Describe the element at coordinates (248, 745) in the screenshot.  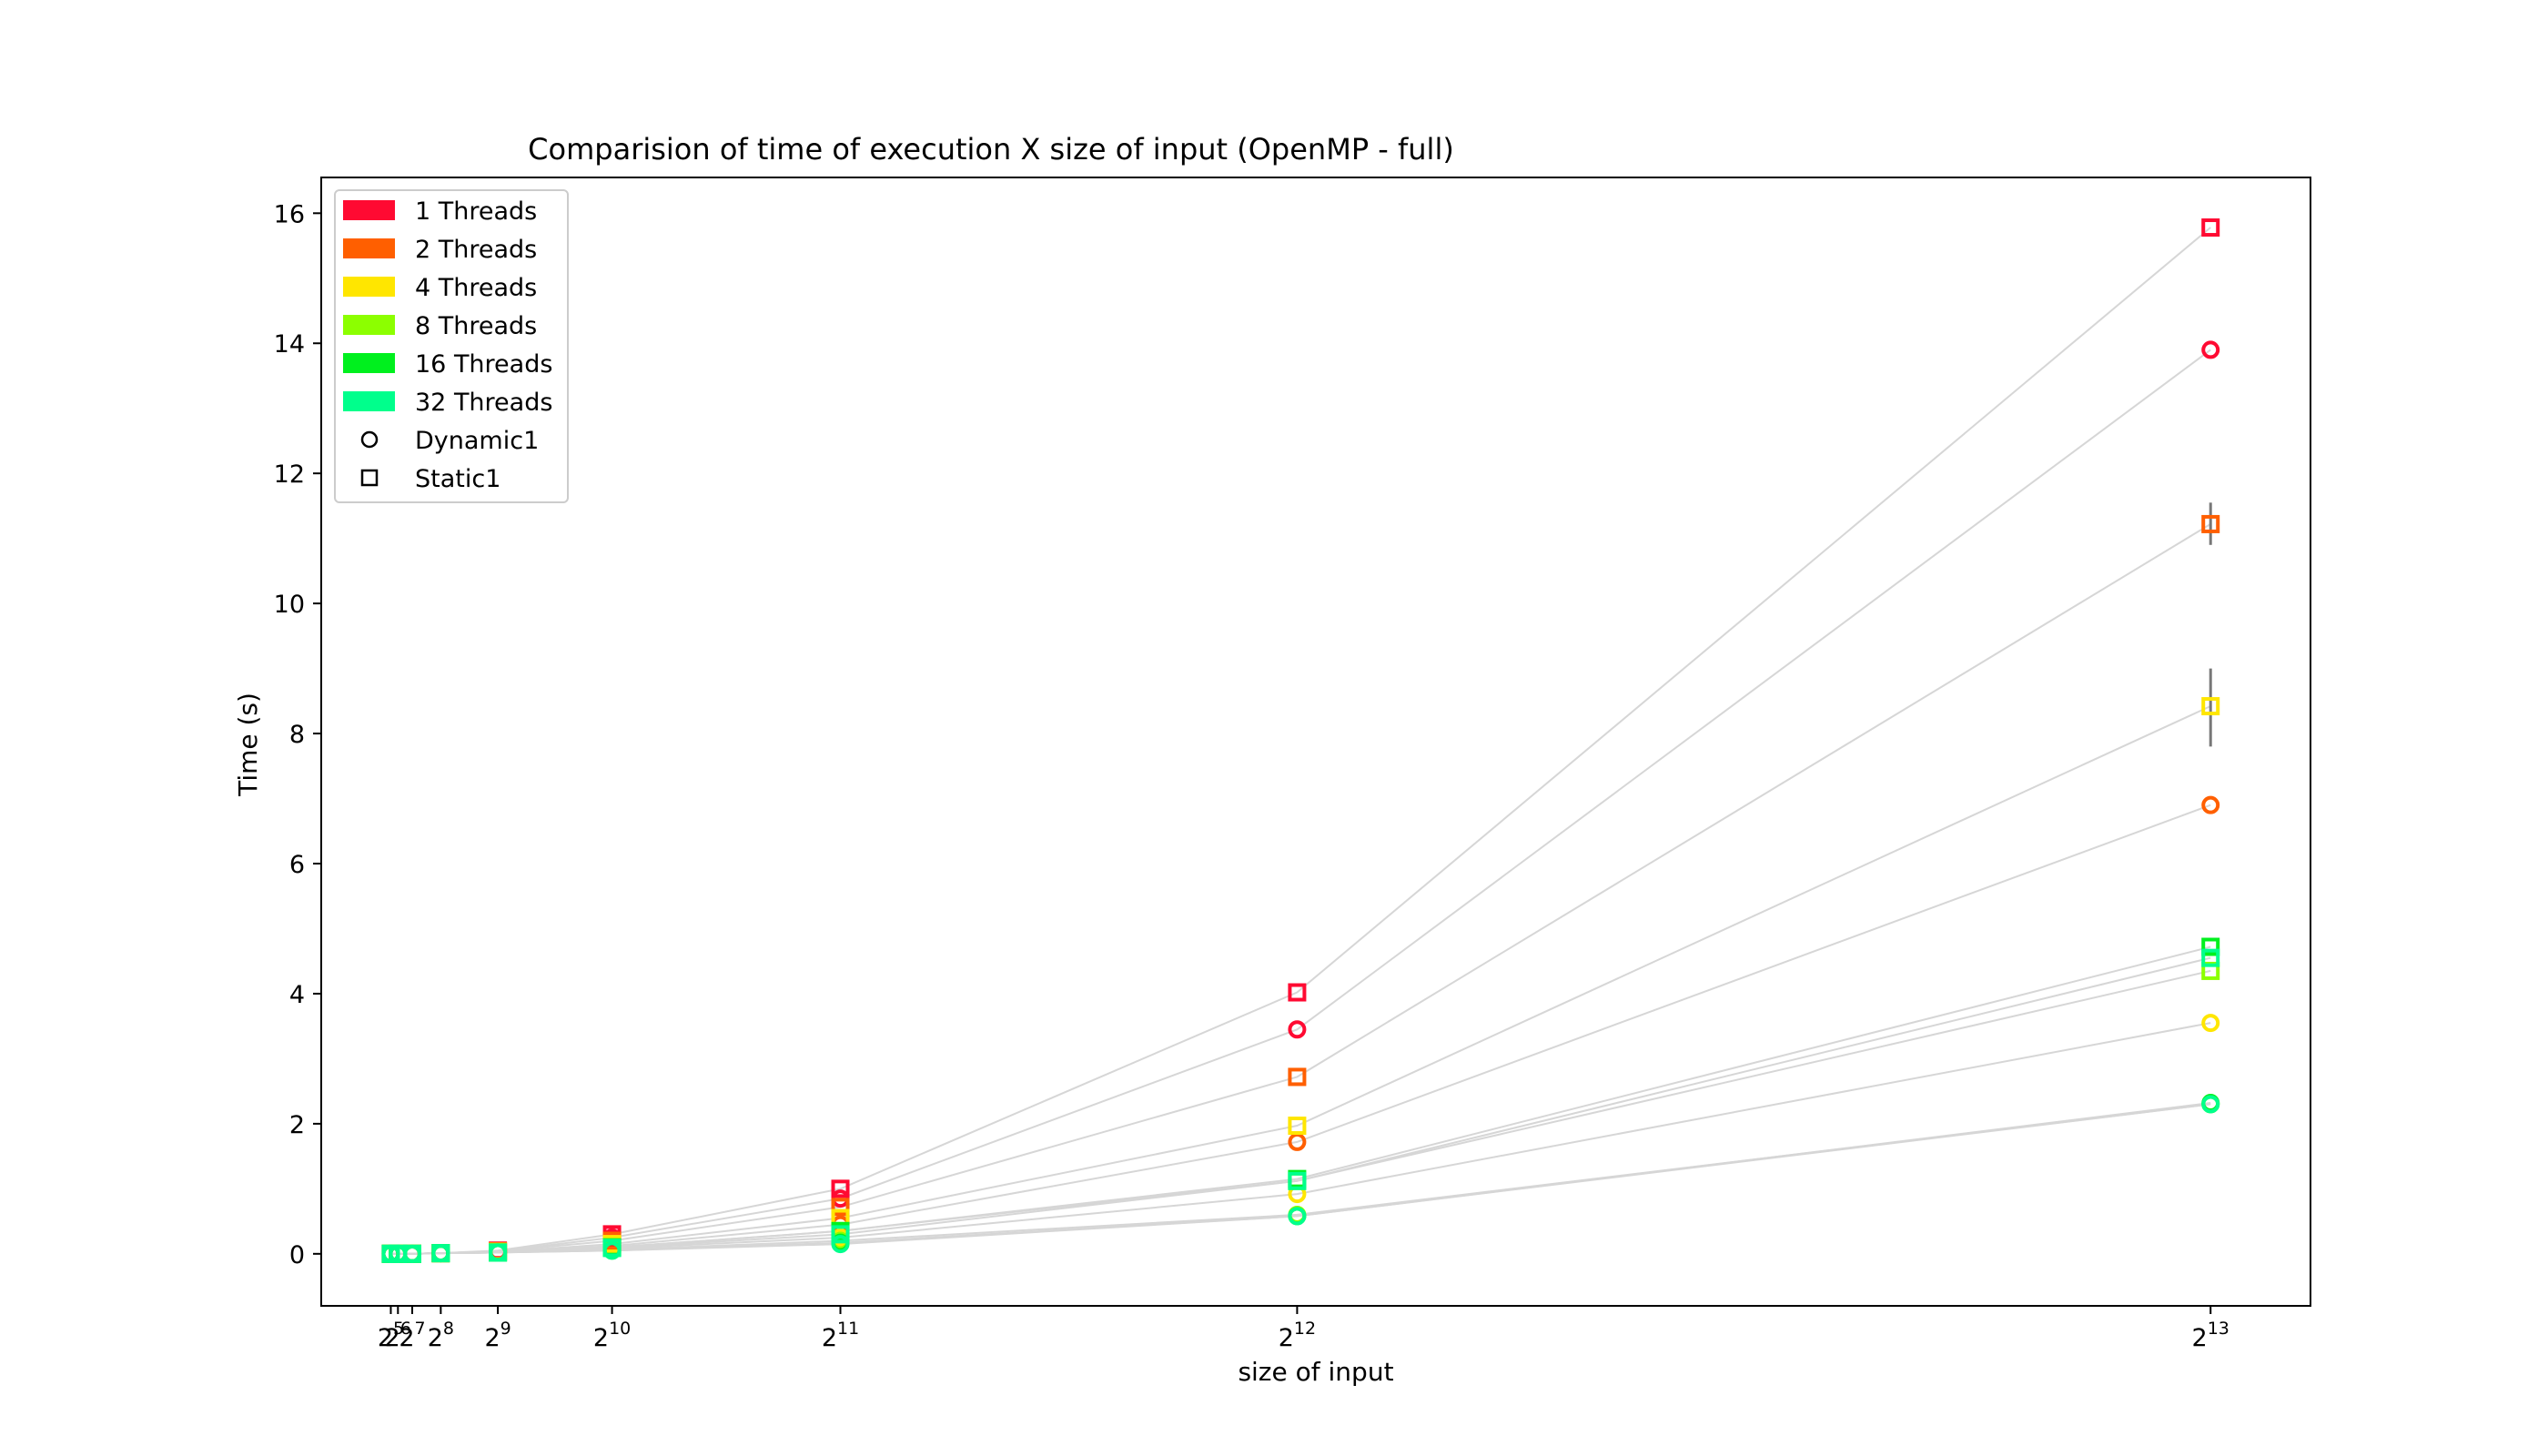
I see `y-axis-label: Time (s)` at that location.